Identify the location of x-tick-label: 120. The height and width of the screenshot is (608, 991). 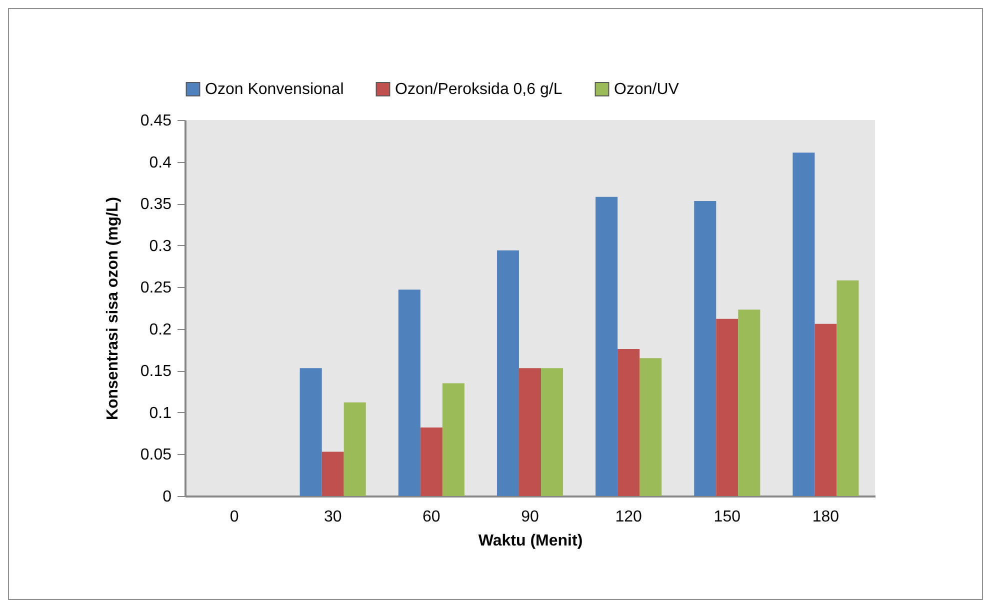
(628, 517).